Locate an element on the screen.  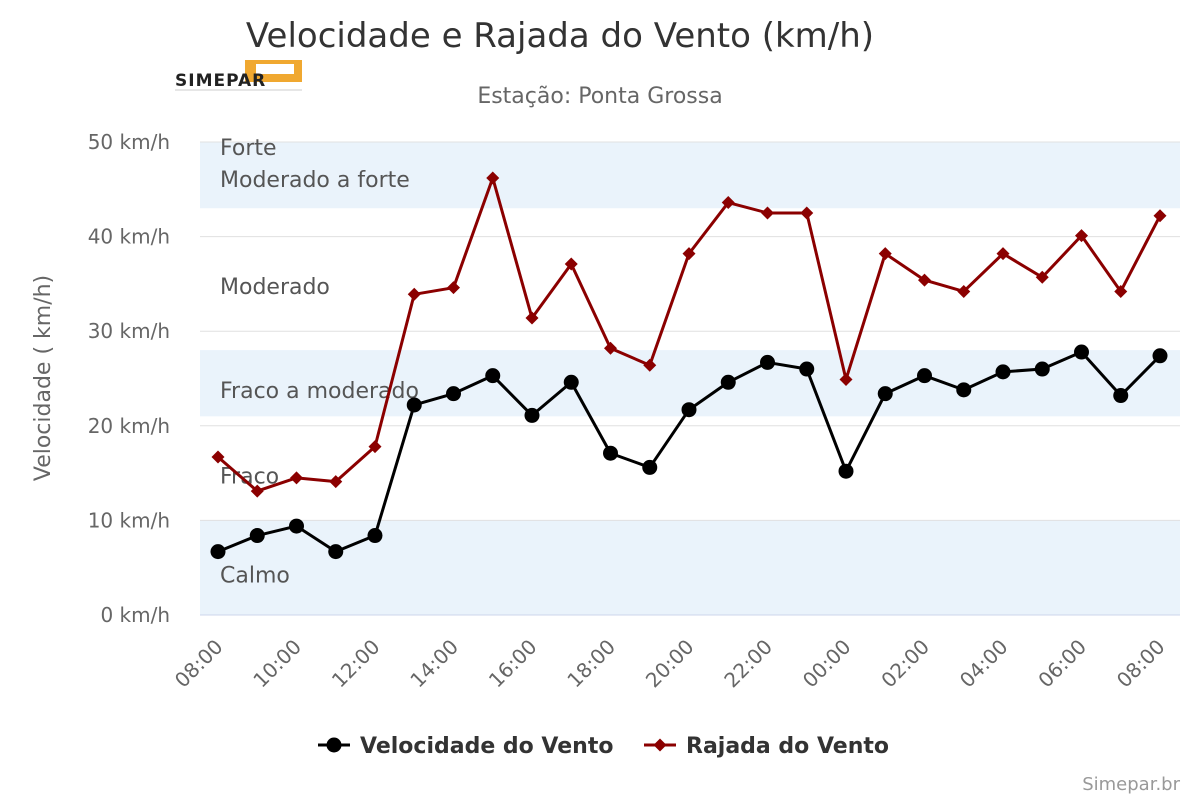
y-tick-label: 50 km/h is located at coordinates (129, 142).